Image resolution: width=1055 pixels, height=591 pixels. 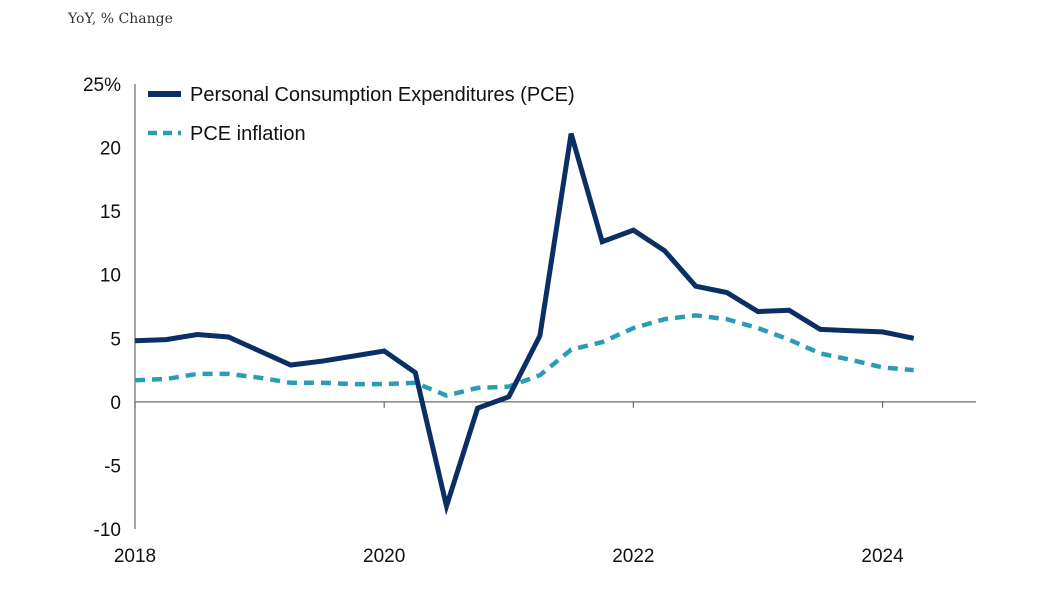 What do you see at coordinates (524, 355) in the screenshot?
I see `pce-inflation-line` at bounding box center [524, 355].